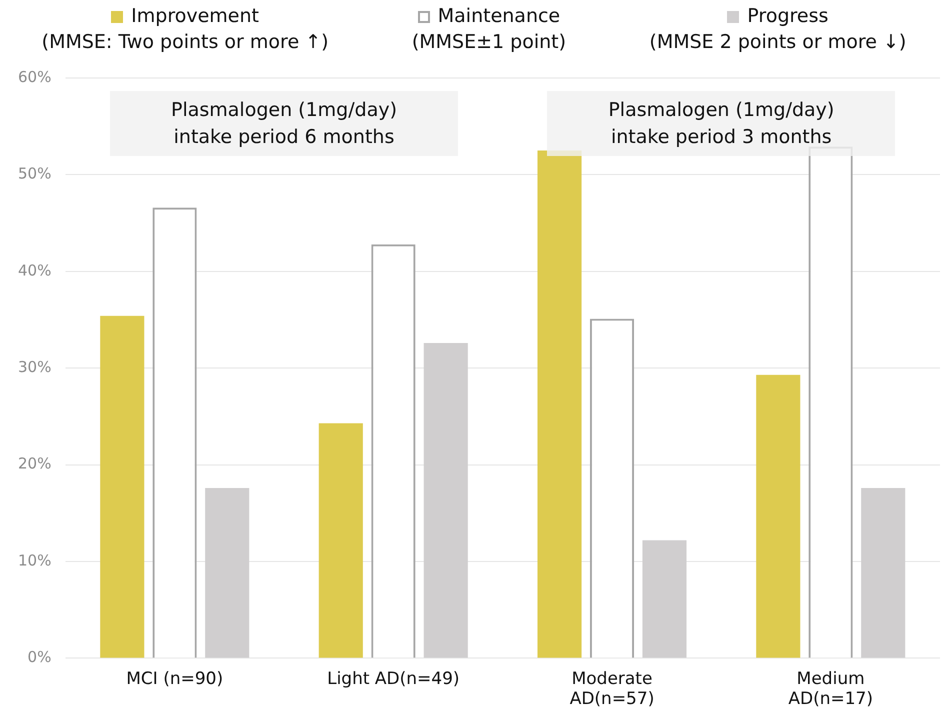 Image resolution: width=948 pixels, height=717 pixels. What do you see at coordinates (35, 77) in the screenshot?
I see `y-tick-label: 60%` at bounding box center [35, 77].